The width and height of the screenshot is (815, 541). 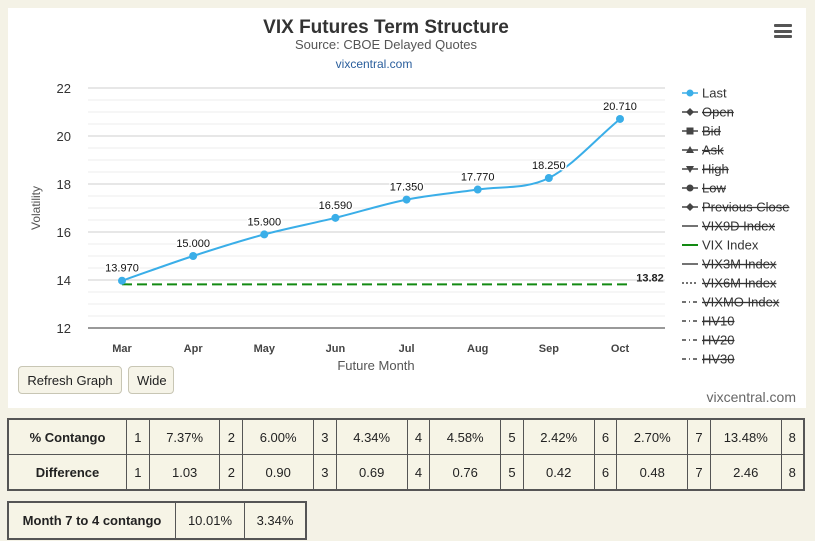 What do you see at coordinates (336, 206) in the screenshot?
I see `data-label: 16.590` at bounding box center [336, 206].